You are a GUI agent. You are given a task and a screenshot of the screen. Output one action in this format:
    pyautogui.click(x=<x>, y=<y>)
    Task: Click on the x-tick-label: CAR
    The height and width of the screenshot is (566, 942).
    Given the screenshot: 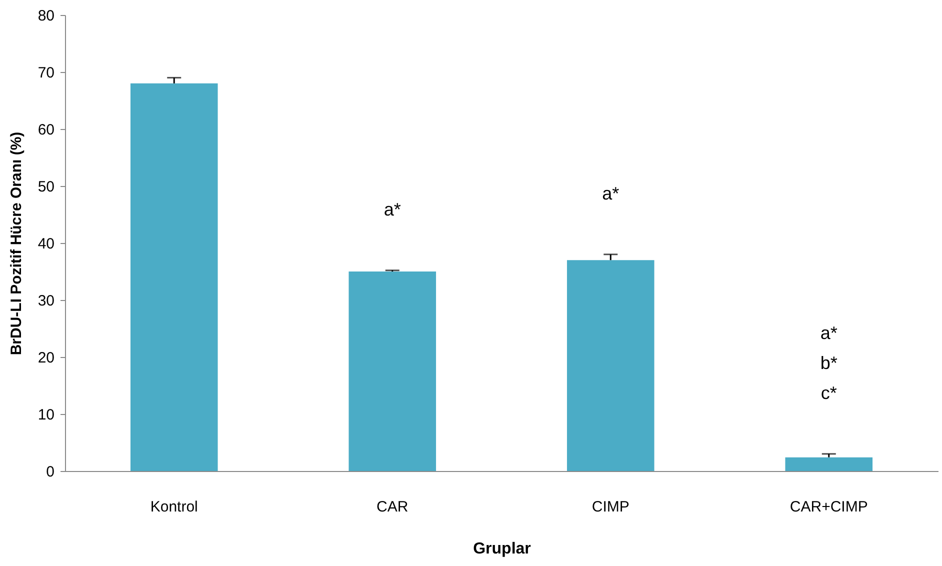 What is the action you would take?
    pyautogui.click(x=392, y=507)
    